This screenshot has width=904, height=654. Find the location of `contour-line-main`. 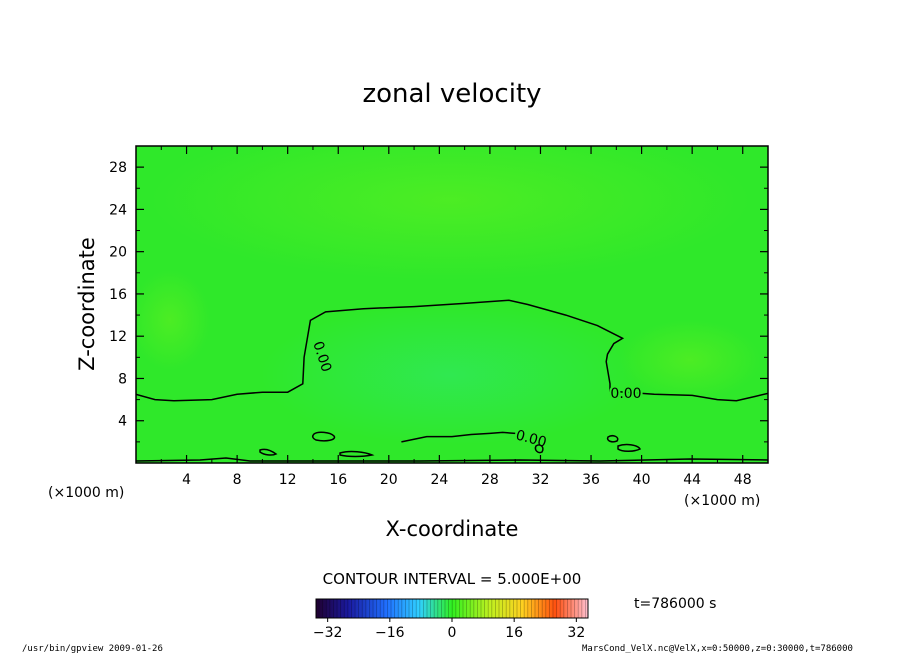

contour-line-main is located at coordinates (452, 350).